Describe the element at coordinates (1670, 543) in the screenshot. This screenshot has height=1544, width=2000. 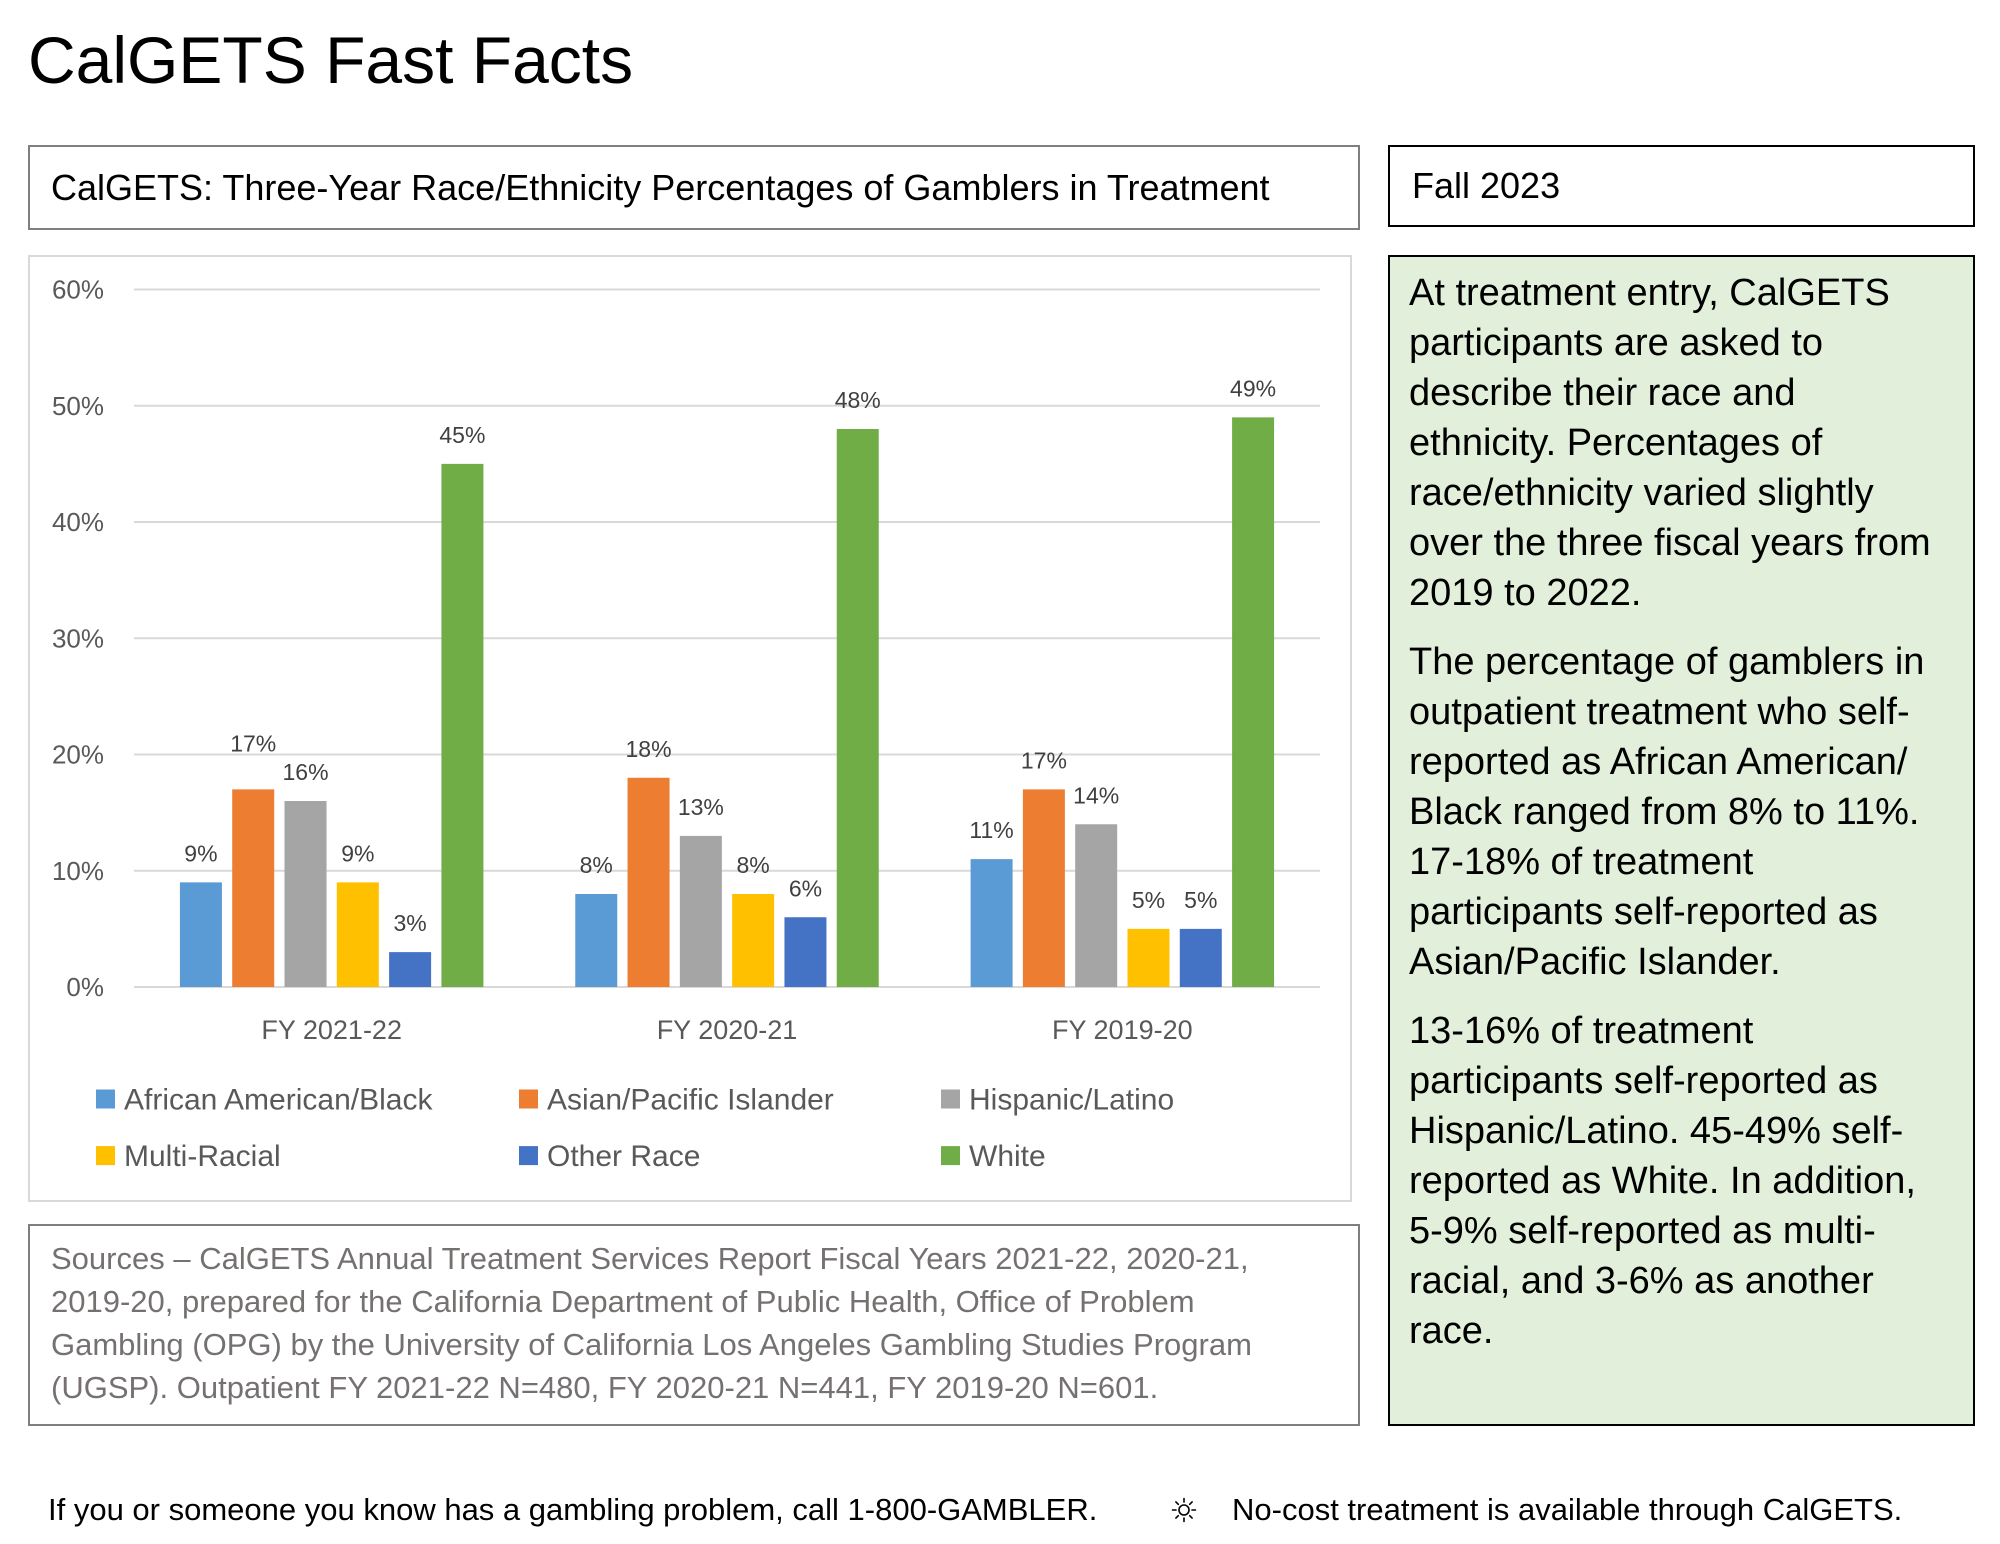
I see `summary-line: over the three fiscal years from` at that location.